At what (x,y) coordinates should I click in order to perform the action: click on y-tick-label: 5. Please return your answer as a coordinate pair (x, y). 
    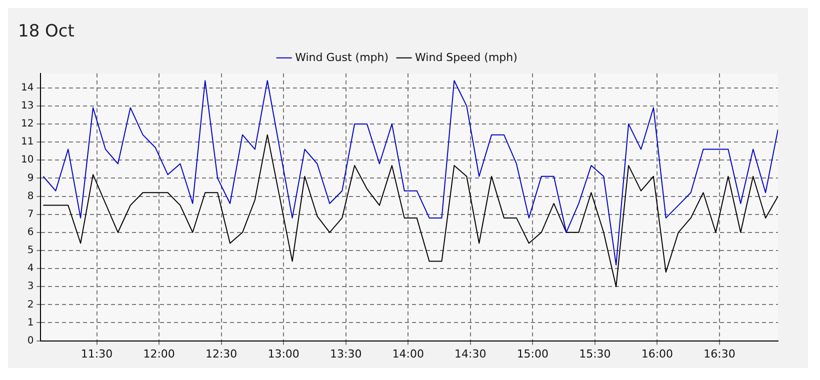
    Looking at the image, I should click on (30, 250).